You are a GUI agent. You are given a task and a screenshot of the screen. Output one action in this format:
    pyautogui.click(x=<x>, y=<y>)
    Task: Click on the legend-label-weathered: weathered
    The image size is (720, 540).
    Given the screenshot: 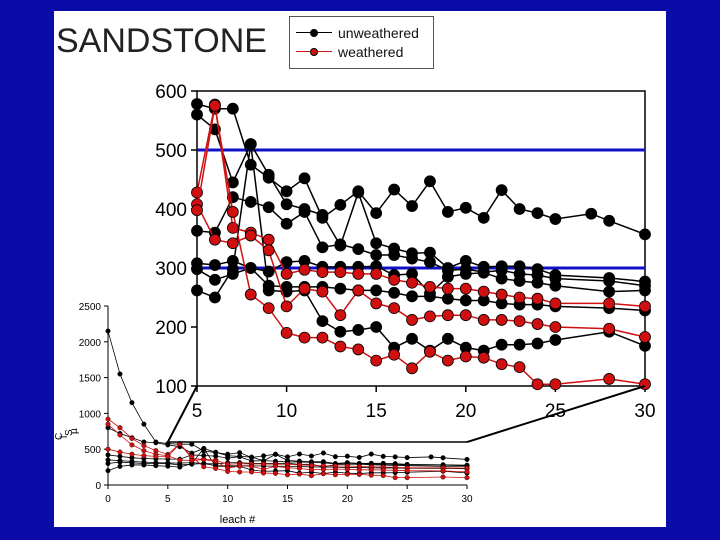 What is the action you would take?
    pyautogui.click(x=371, y=52)
    